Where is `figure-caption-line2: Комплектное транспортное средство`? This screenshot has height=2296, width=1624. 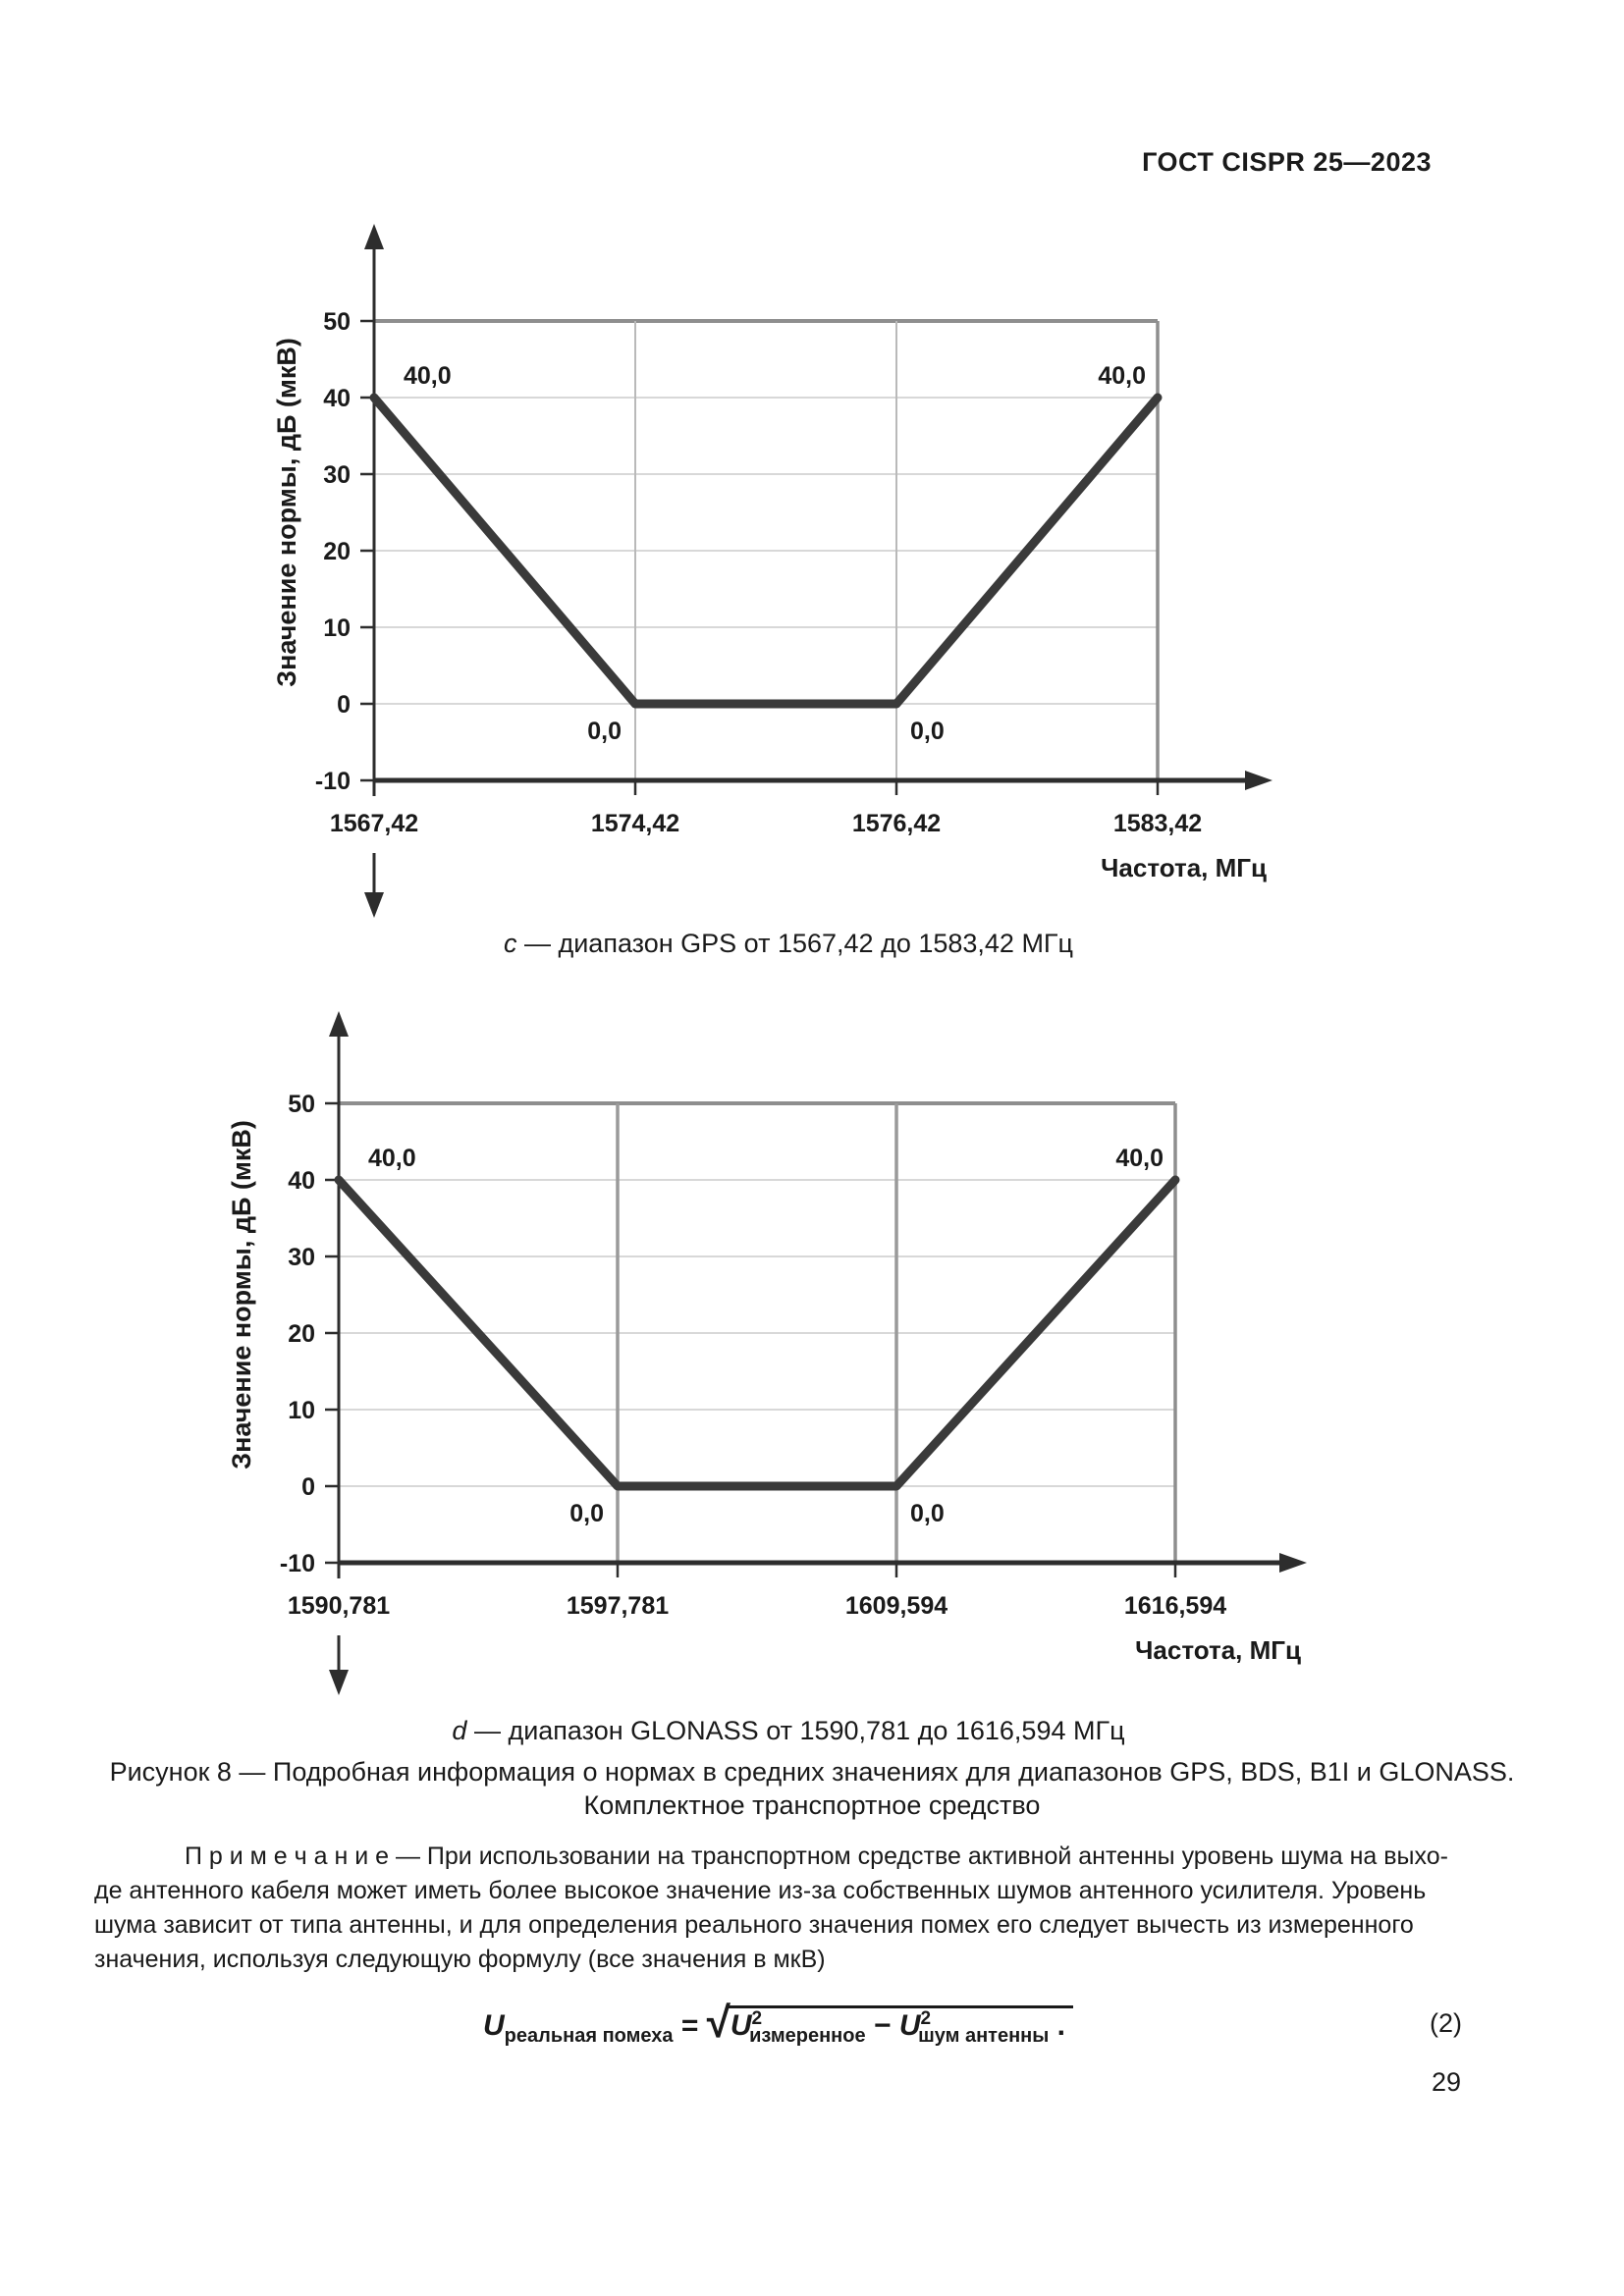
figure-caption-line2: Комплектное транспортное средство is located at coordinates (812, 1805).